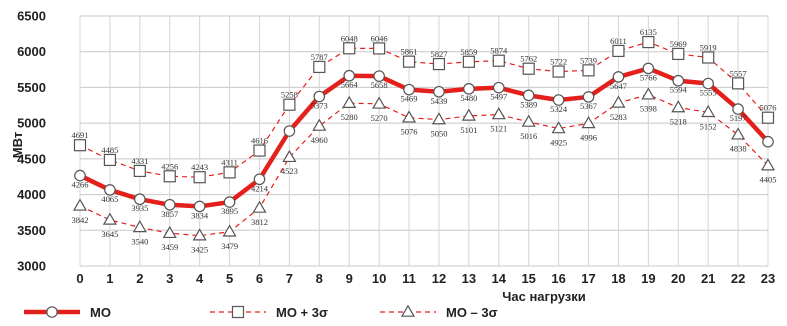 The image size is (787, 326). What do you see at coordinates (588, 137) in the screenshot?
I see `data-label: 4996` at bounding box center [588, 137].